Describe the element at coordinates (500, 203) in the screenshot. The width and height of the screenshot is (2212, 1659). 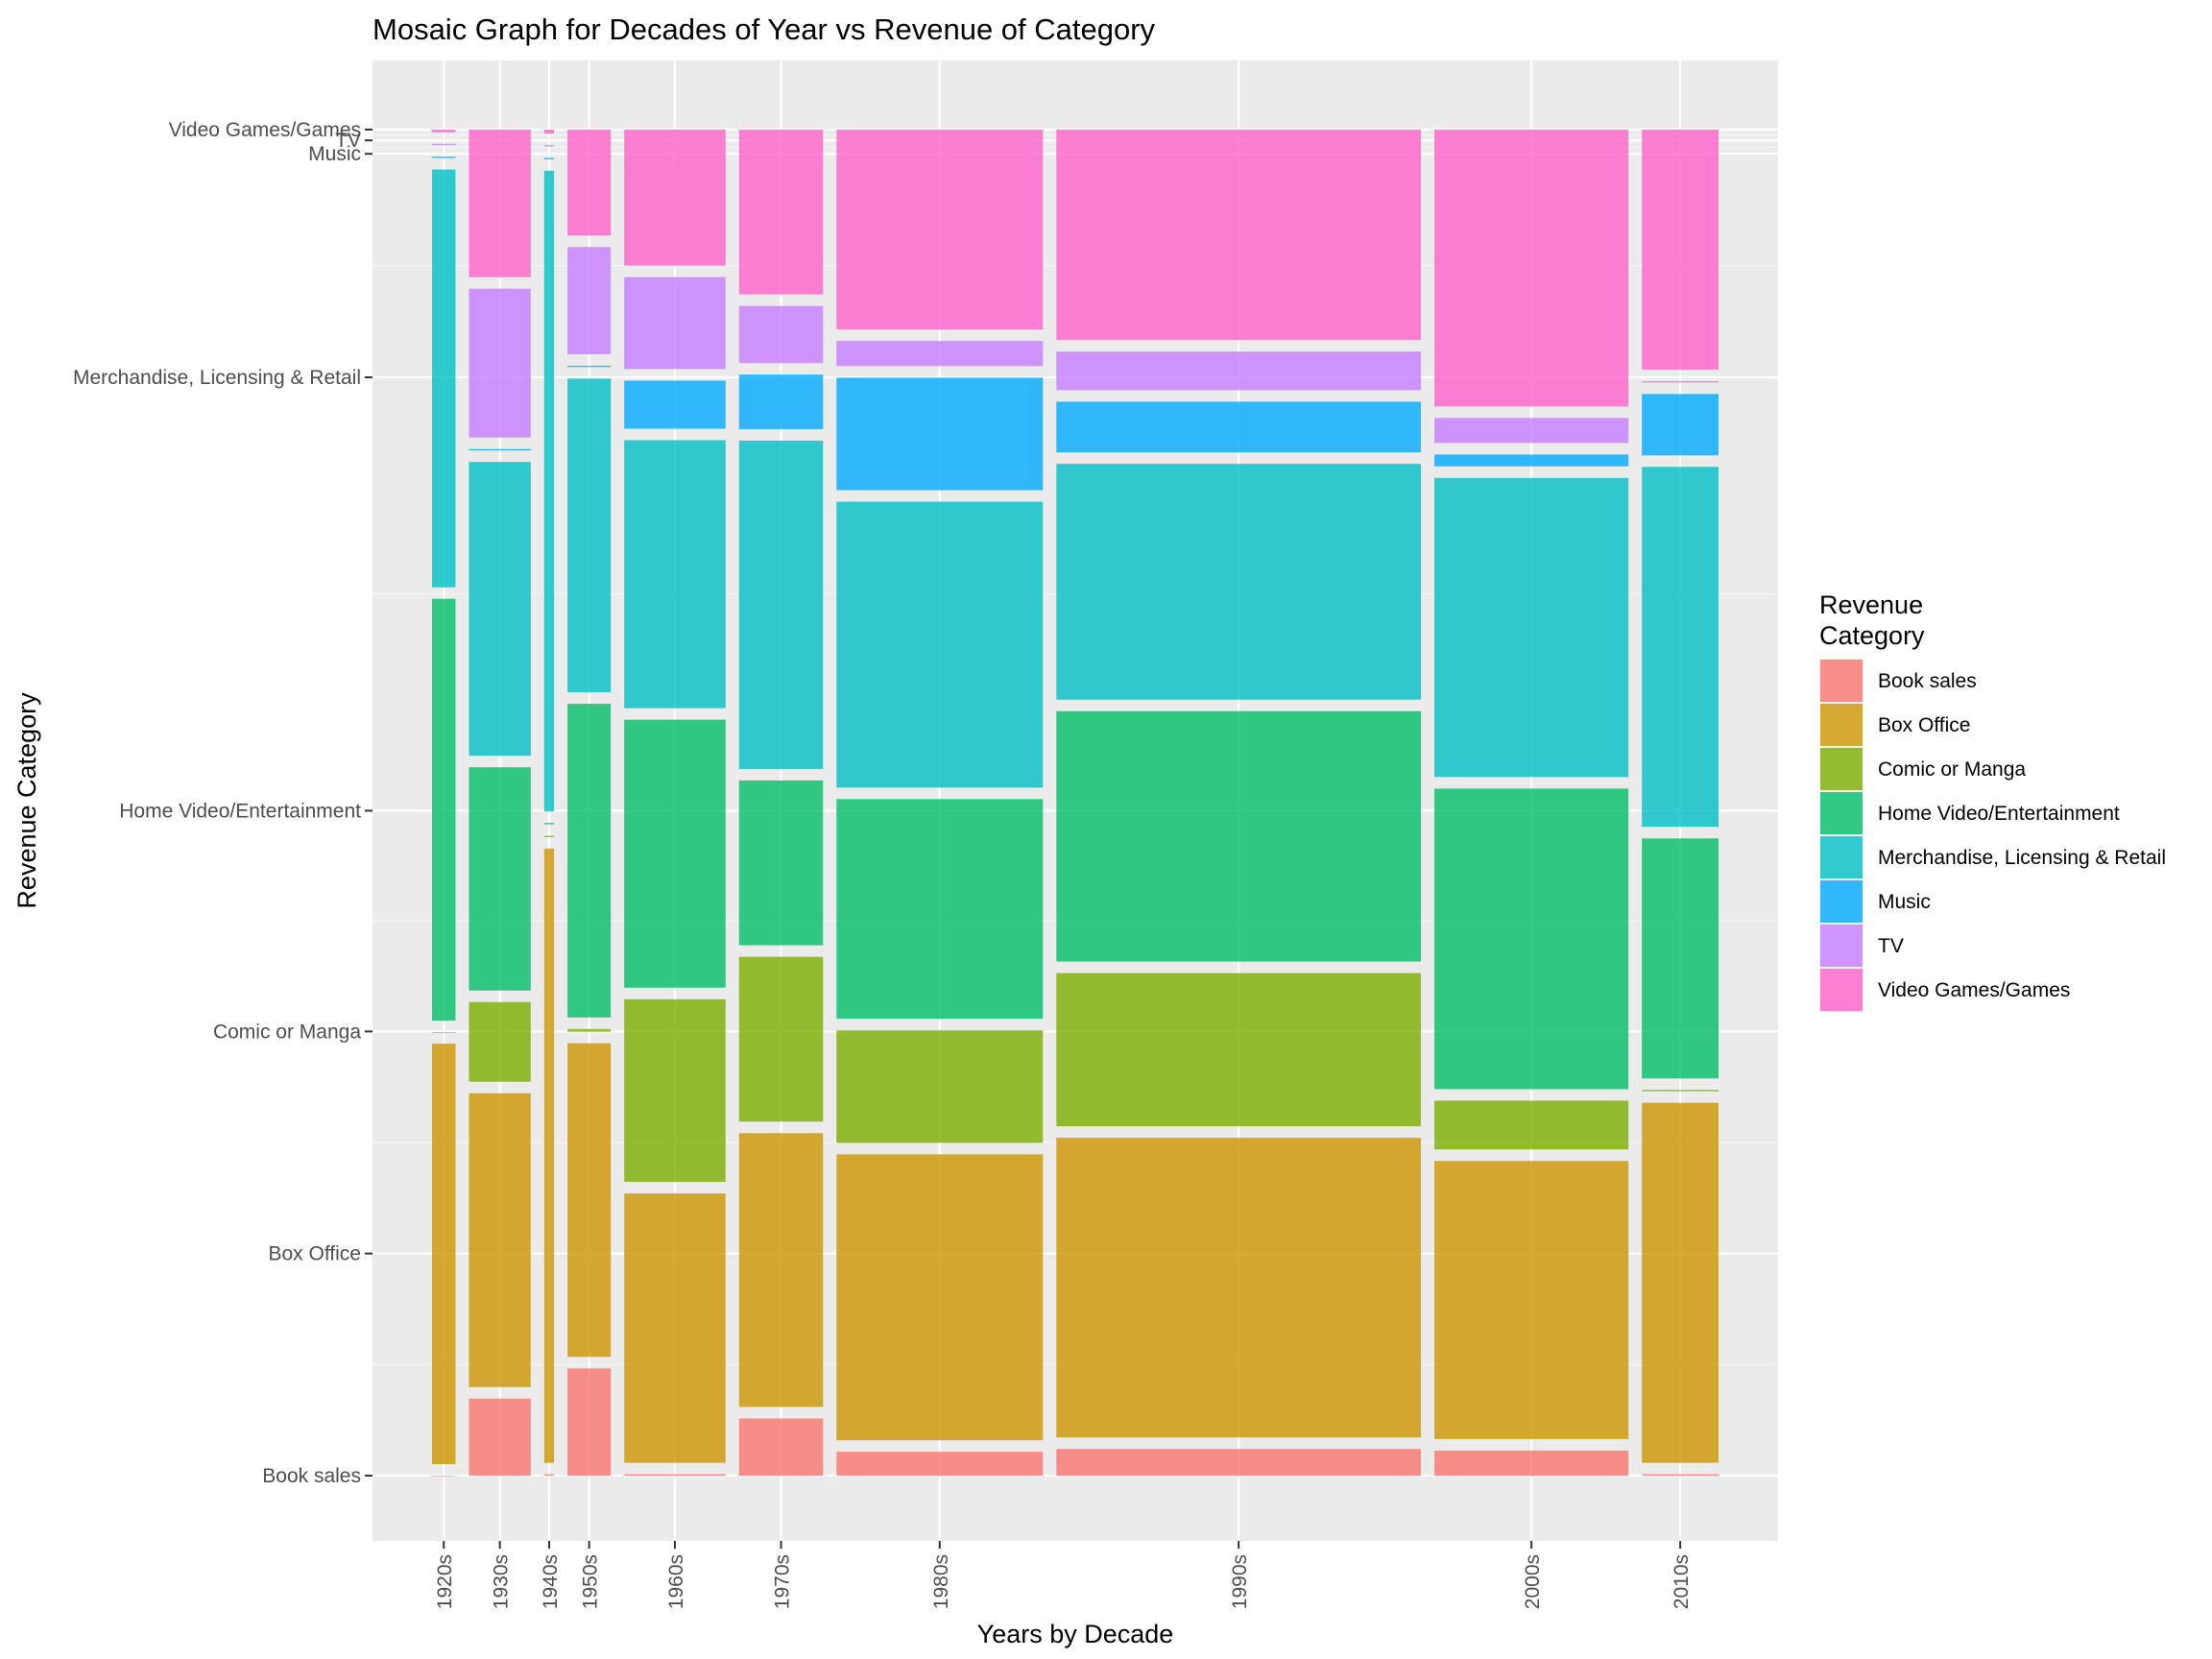
I see `tile-1930s-video-games-games` at that location.